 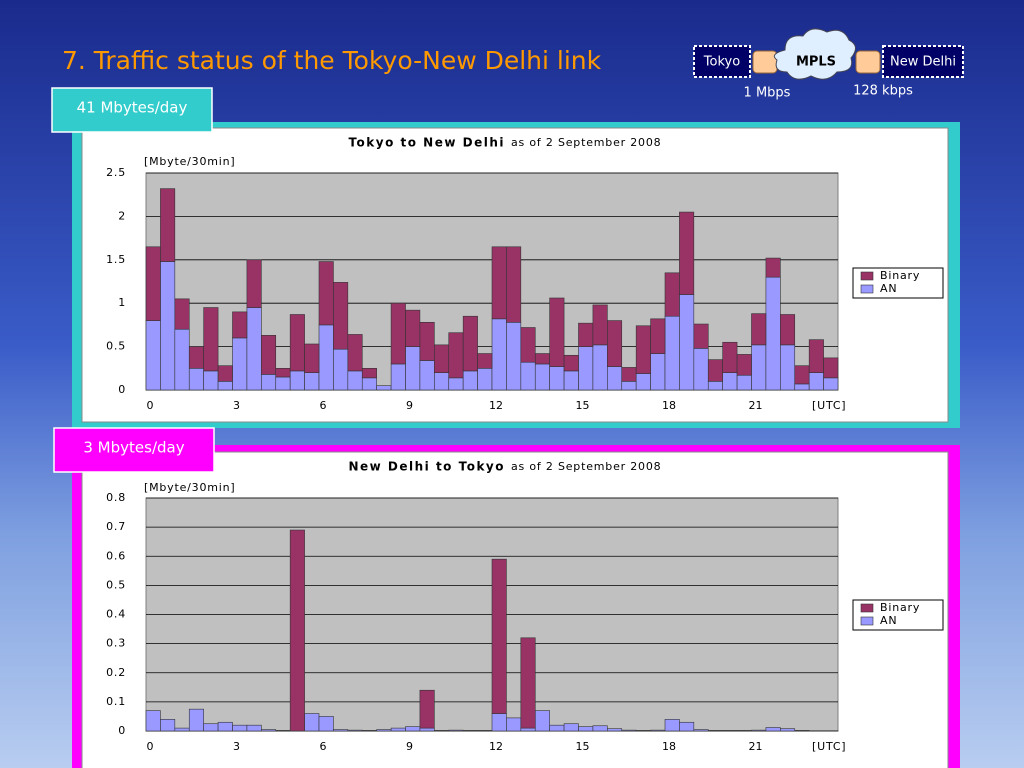 What do you see at coordinates (323, 405) in the screenshot?
I see `x-tick-label: 6` at bounding box center [323, 405].